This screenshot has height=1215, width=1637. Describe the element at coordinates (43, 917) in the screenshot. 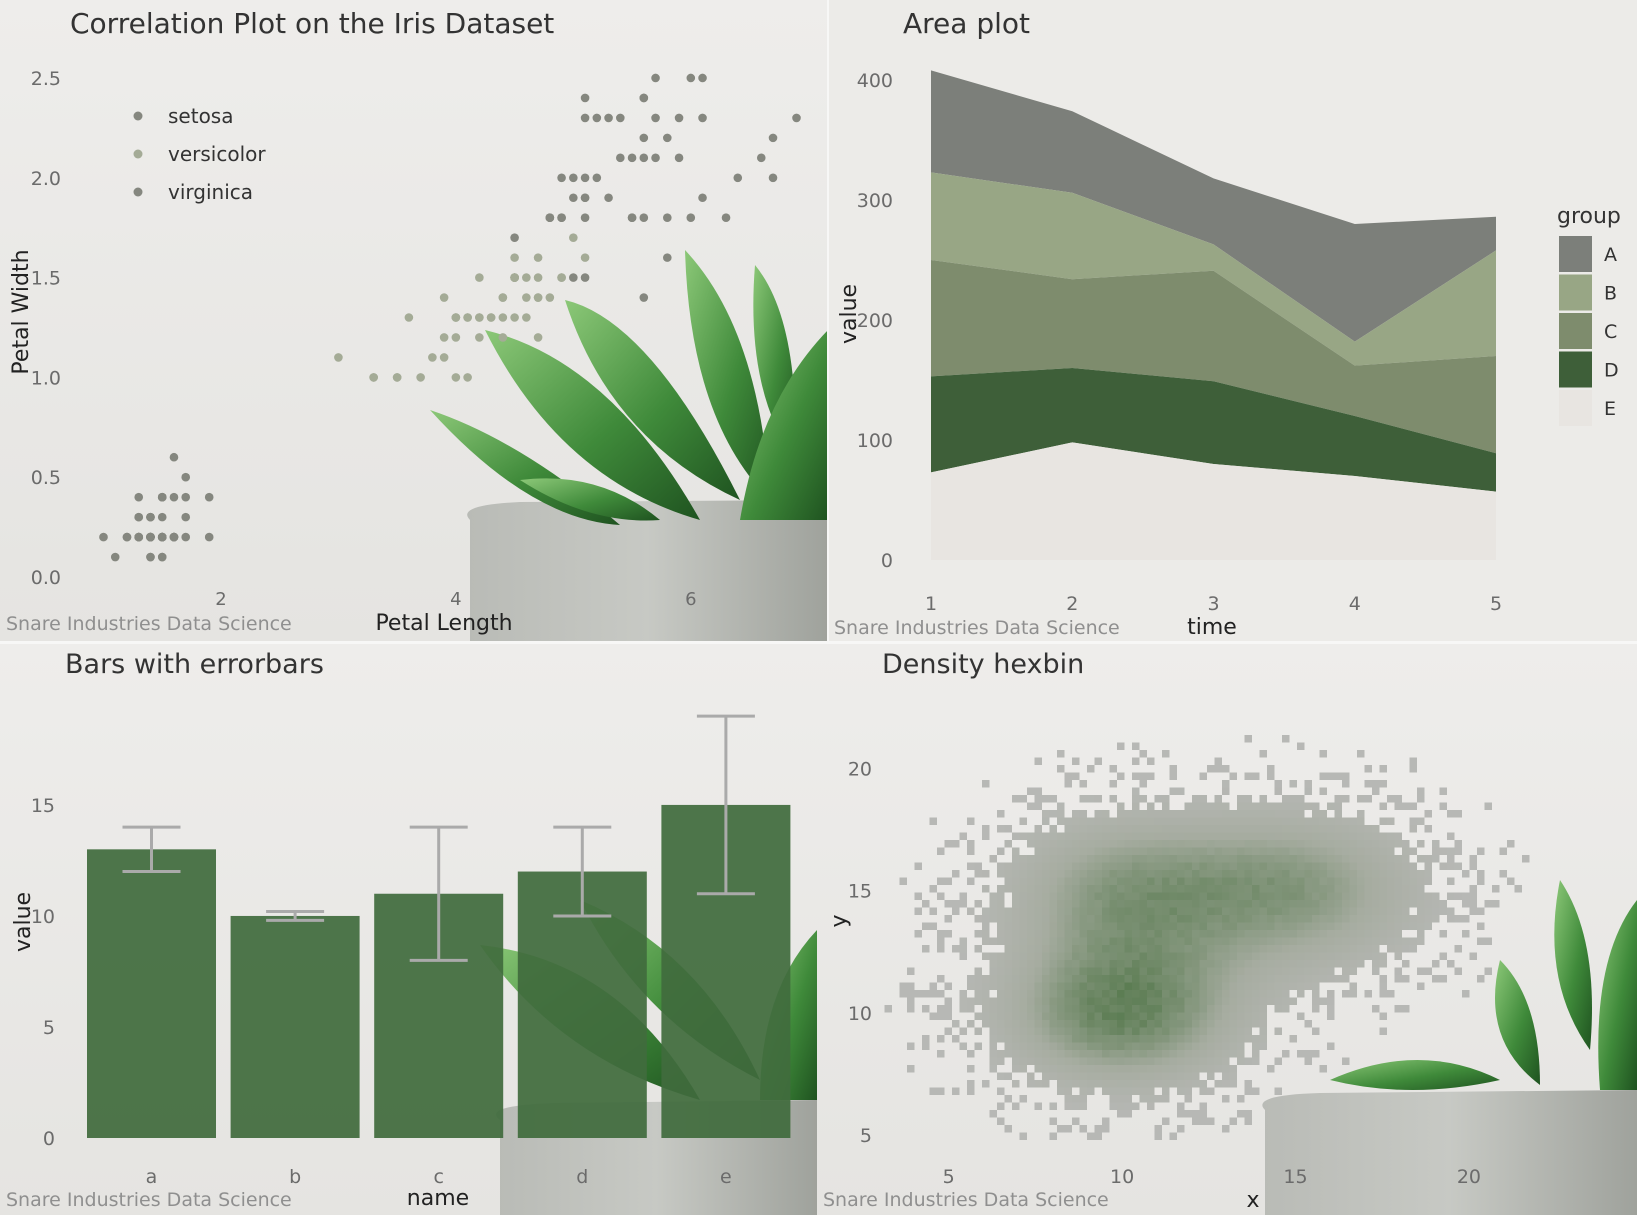

I see `bars-y-tick-label: 10` at that location.